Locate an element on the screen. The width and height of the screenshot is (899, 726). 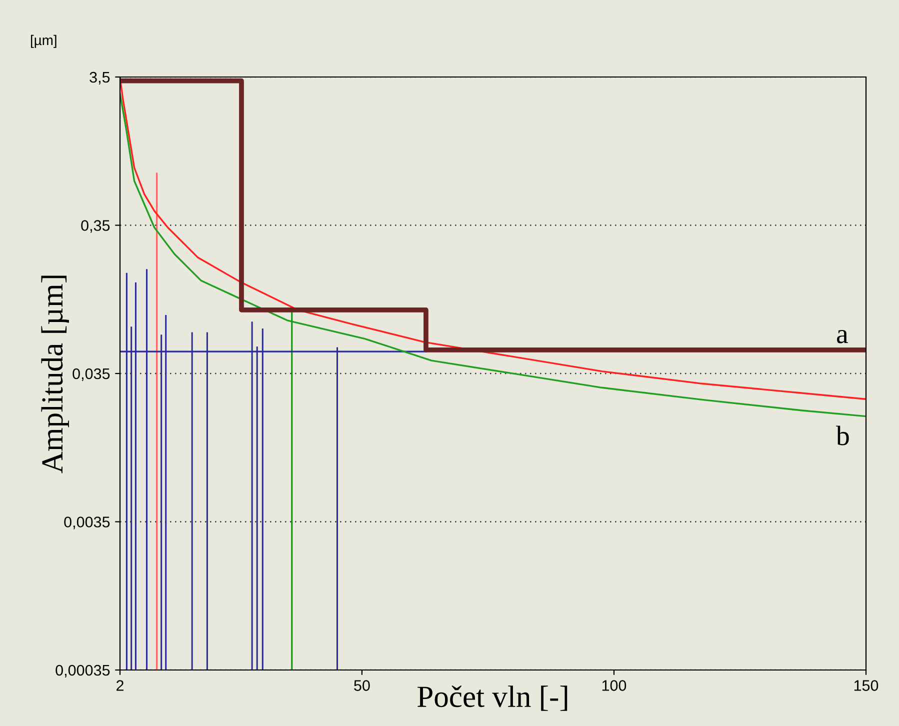
y-tick-label: 0,00035 is located at coordinates (83, 671).